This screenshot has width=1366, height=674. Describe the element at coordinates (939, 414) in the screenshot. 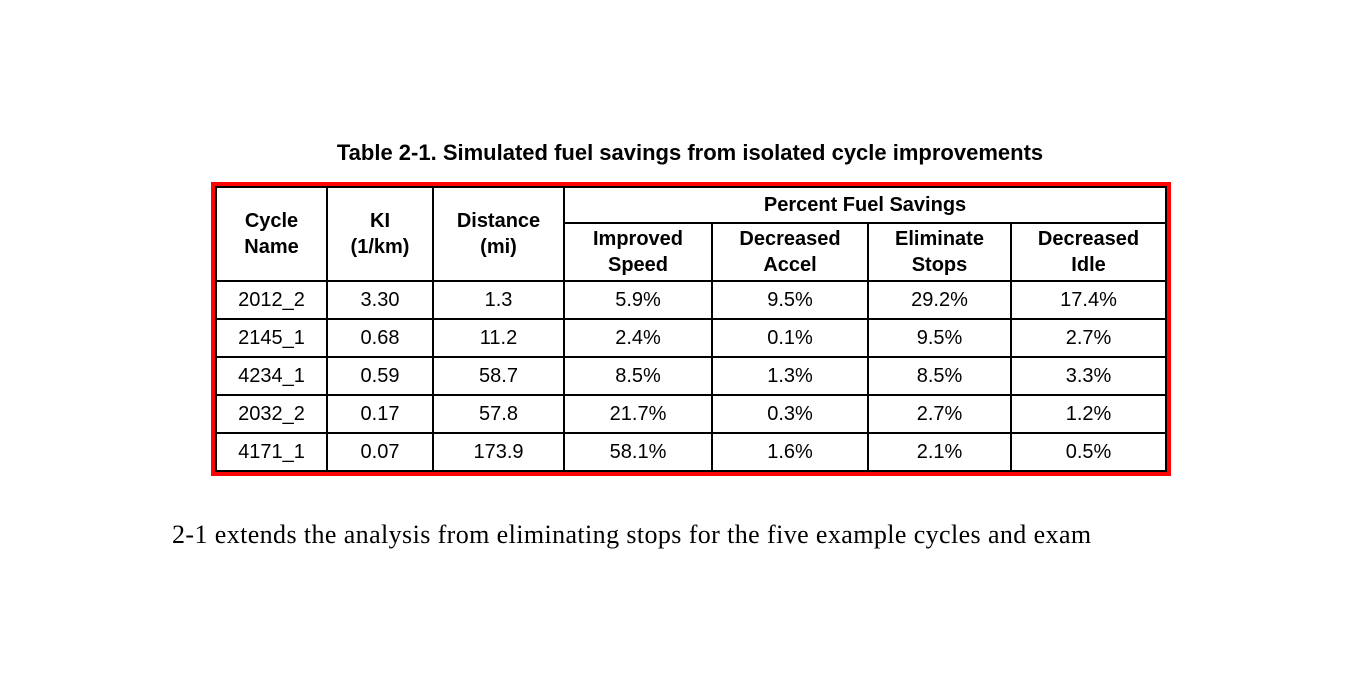

I see `cell-eliminate-stops: 2.7%` at that location.